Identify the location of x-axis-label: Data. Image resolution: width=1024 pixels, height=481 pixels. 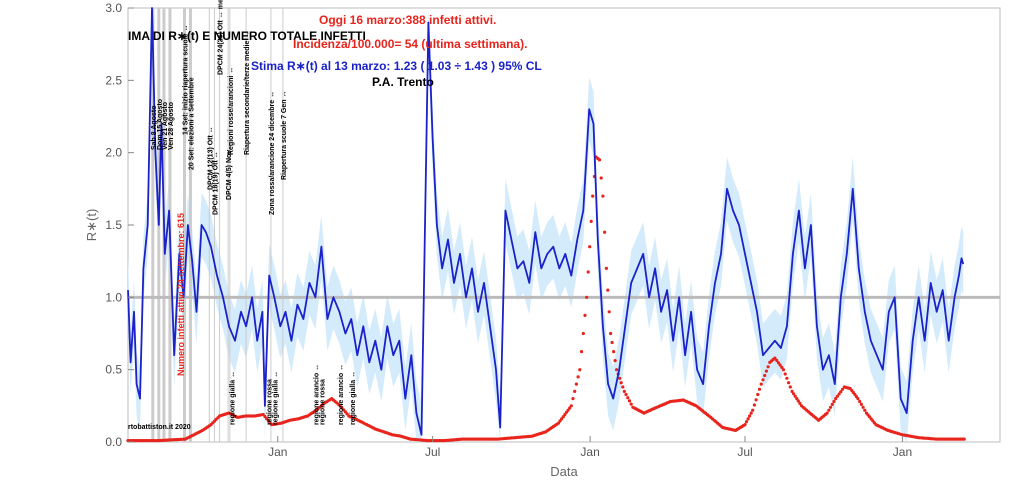
(564, 471).